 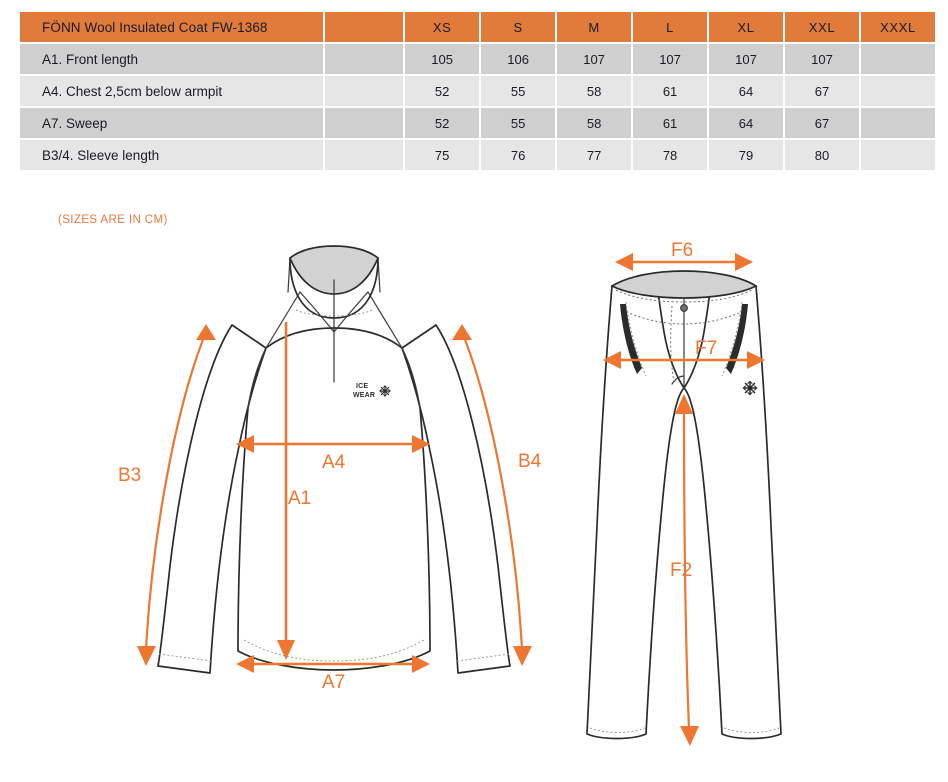 What do you see at coordinates (635, 510) in the screenshot?
I see `pants-left-leg` at bounding box center [635, 510].